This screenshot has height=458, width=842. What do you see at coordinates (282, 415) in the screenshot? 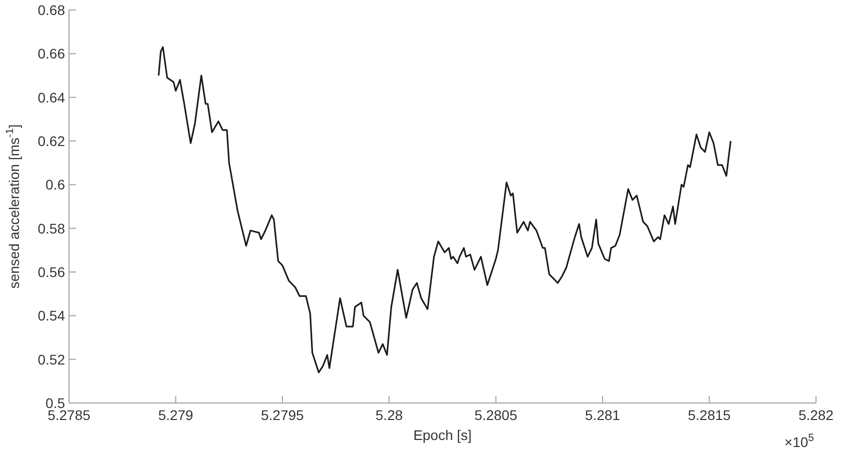
I see `x-tick-label: 5.2795` at bounding box center [282, 415].